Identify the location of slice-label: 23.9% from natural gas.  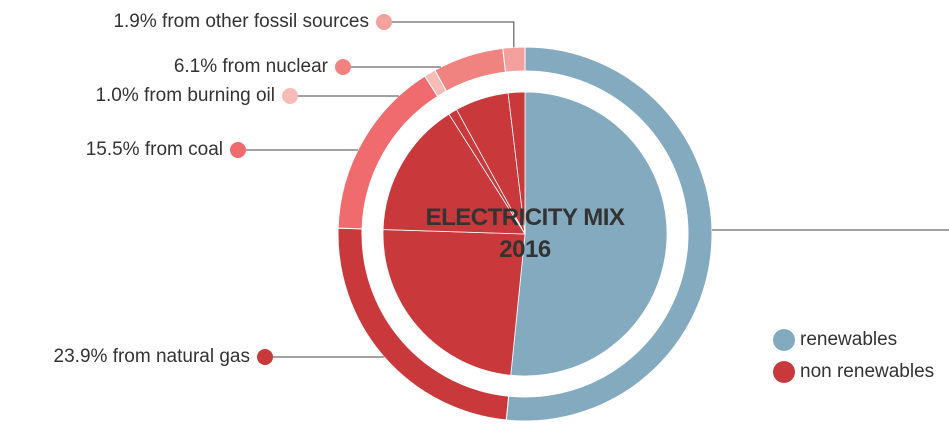
(152, 356).